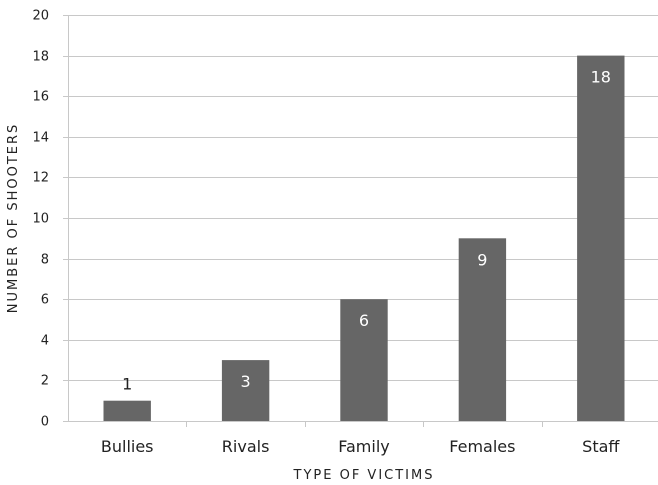  Describe the element at coordinates (482, 446) in the screenshot. I see `x-tick-label: Females` at that location.